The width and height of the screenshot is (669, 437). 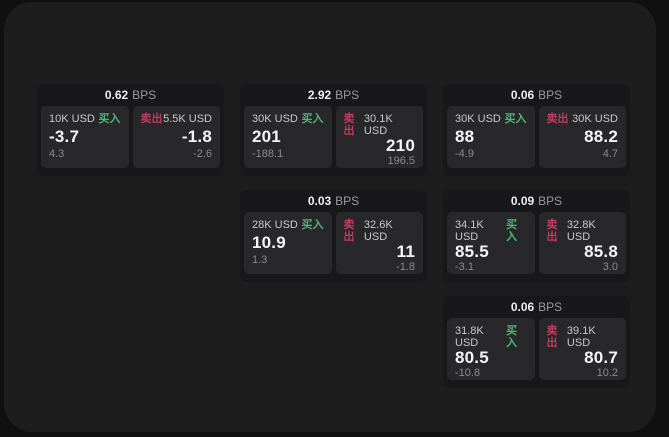 What do you see at coordinates (400, 145) in the screenshot?
I see `sell-price: 210` at bounding box center [400, 145].